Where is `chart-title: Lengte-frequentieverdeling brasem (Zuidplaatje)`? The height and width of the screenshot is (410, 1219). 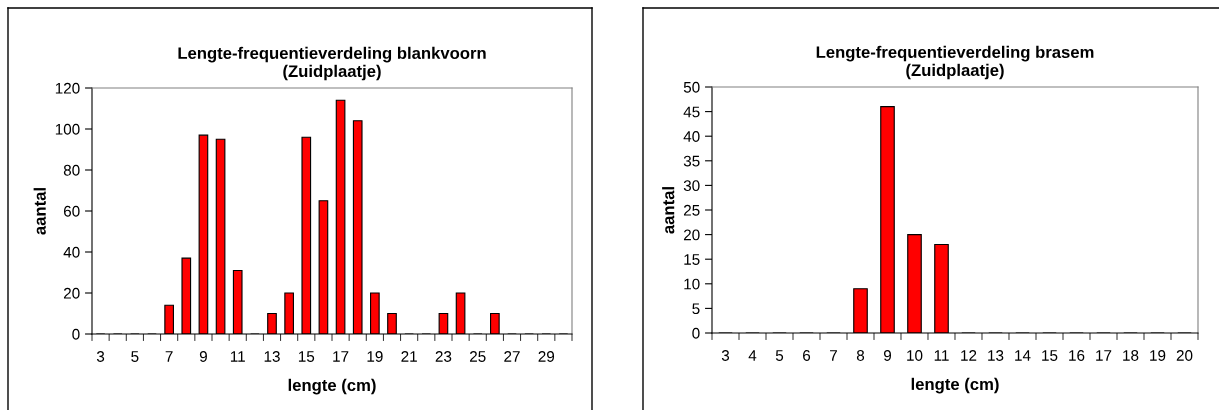 chart-title: Lengte-frequentieverdeling brasem (Zuidplaatje) is located at coordinates (955, 62).